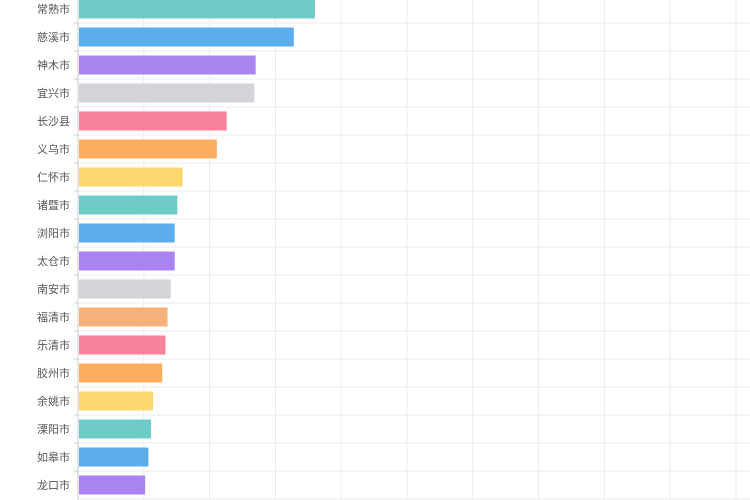 This screenshot has width=750, height=500. Describe the element at coordinates (76, 250) in the screenshot. I see `axis-layer` at that location.